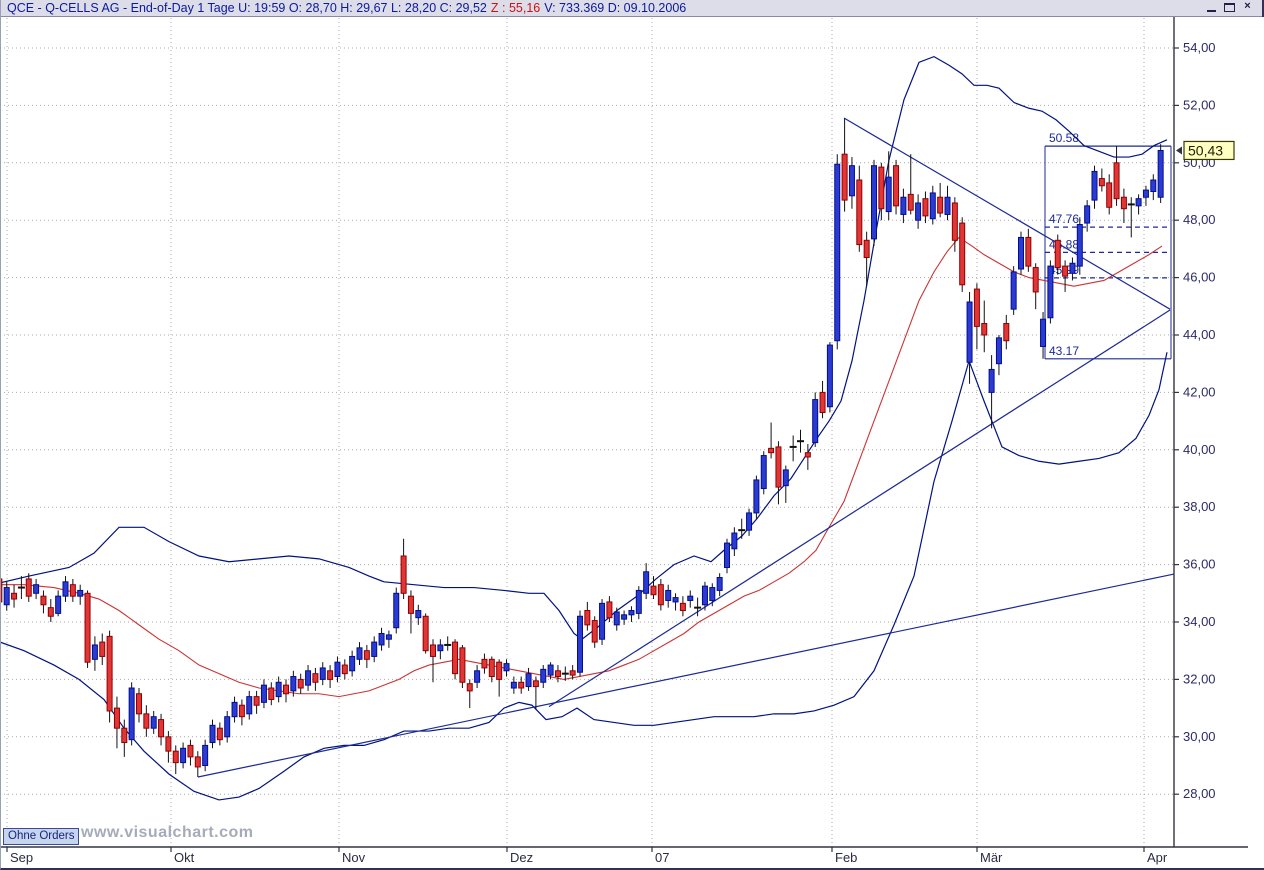 This screenshot has height=870, width=1264. Describe the element at coordinates (1064, 351) in the screenshot. I see `level-label-43.17: 43.17` at that location.